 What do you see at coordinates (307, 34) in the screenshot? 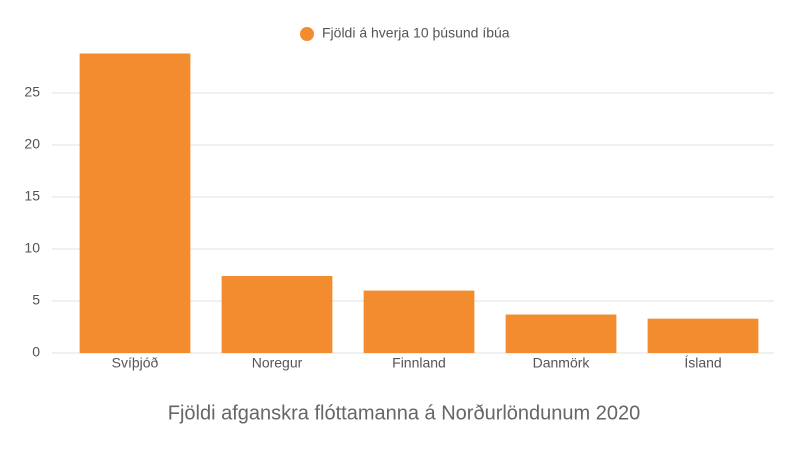
I see `legend-marker` at bounding box center [307, 34].